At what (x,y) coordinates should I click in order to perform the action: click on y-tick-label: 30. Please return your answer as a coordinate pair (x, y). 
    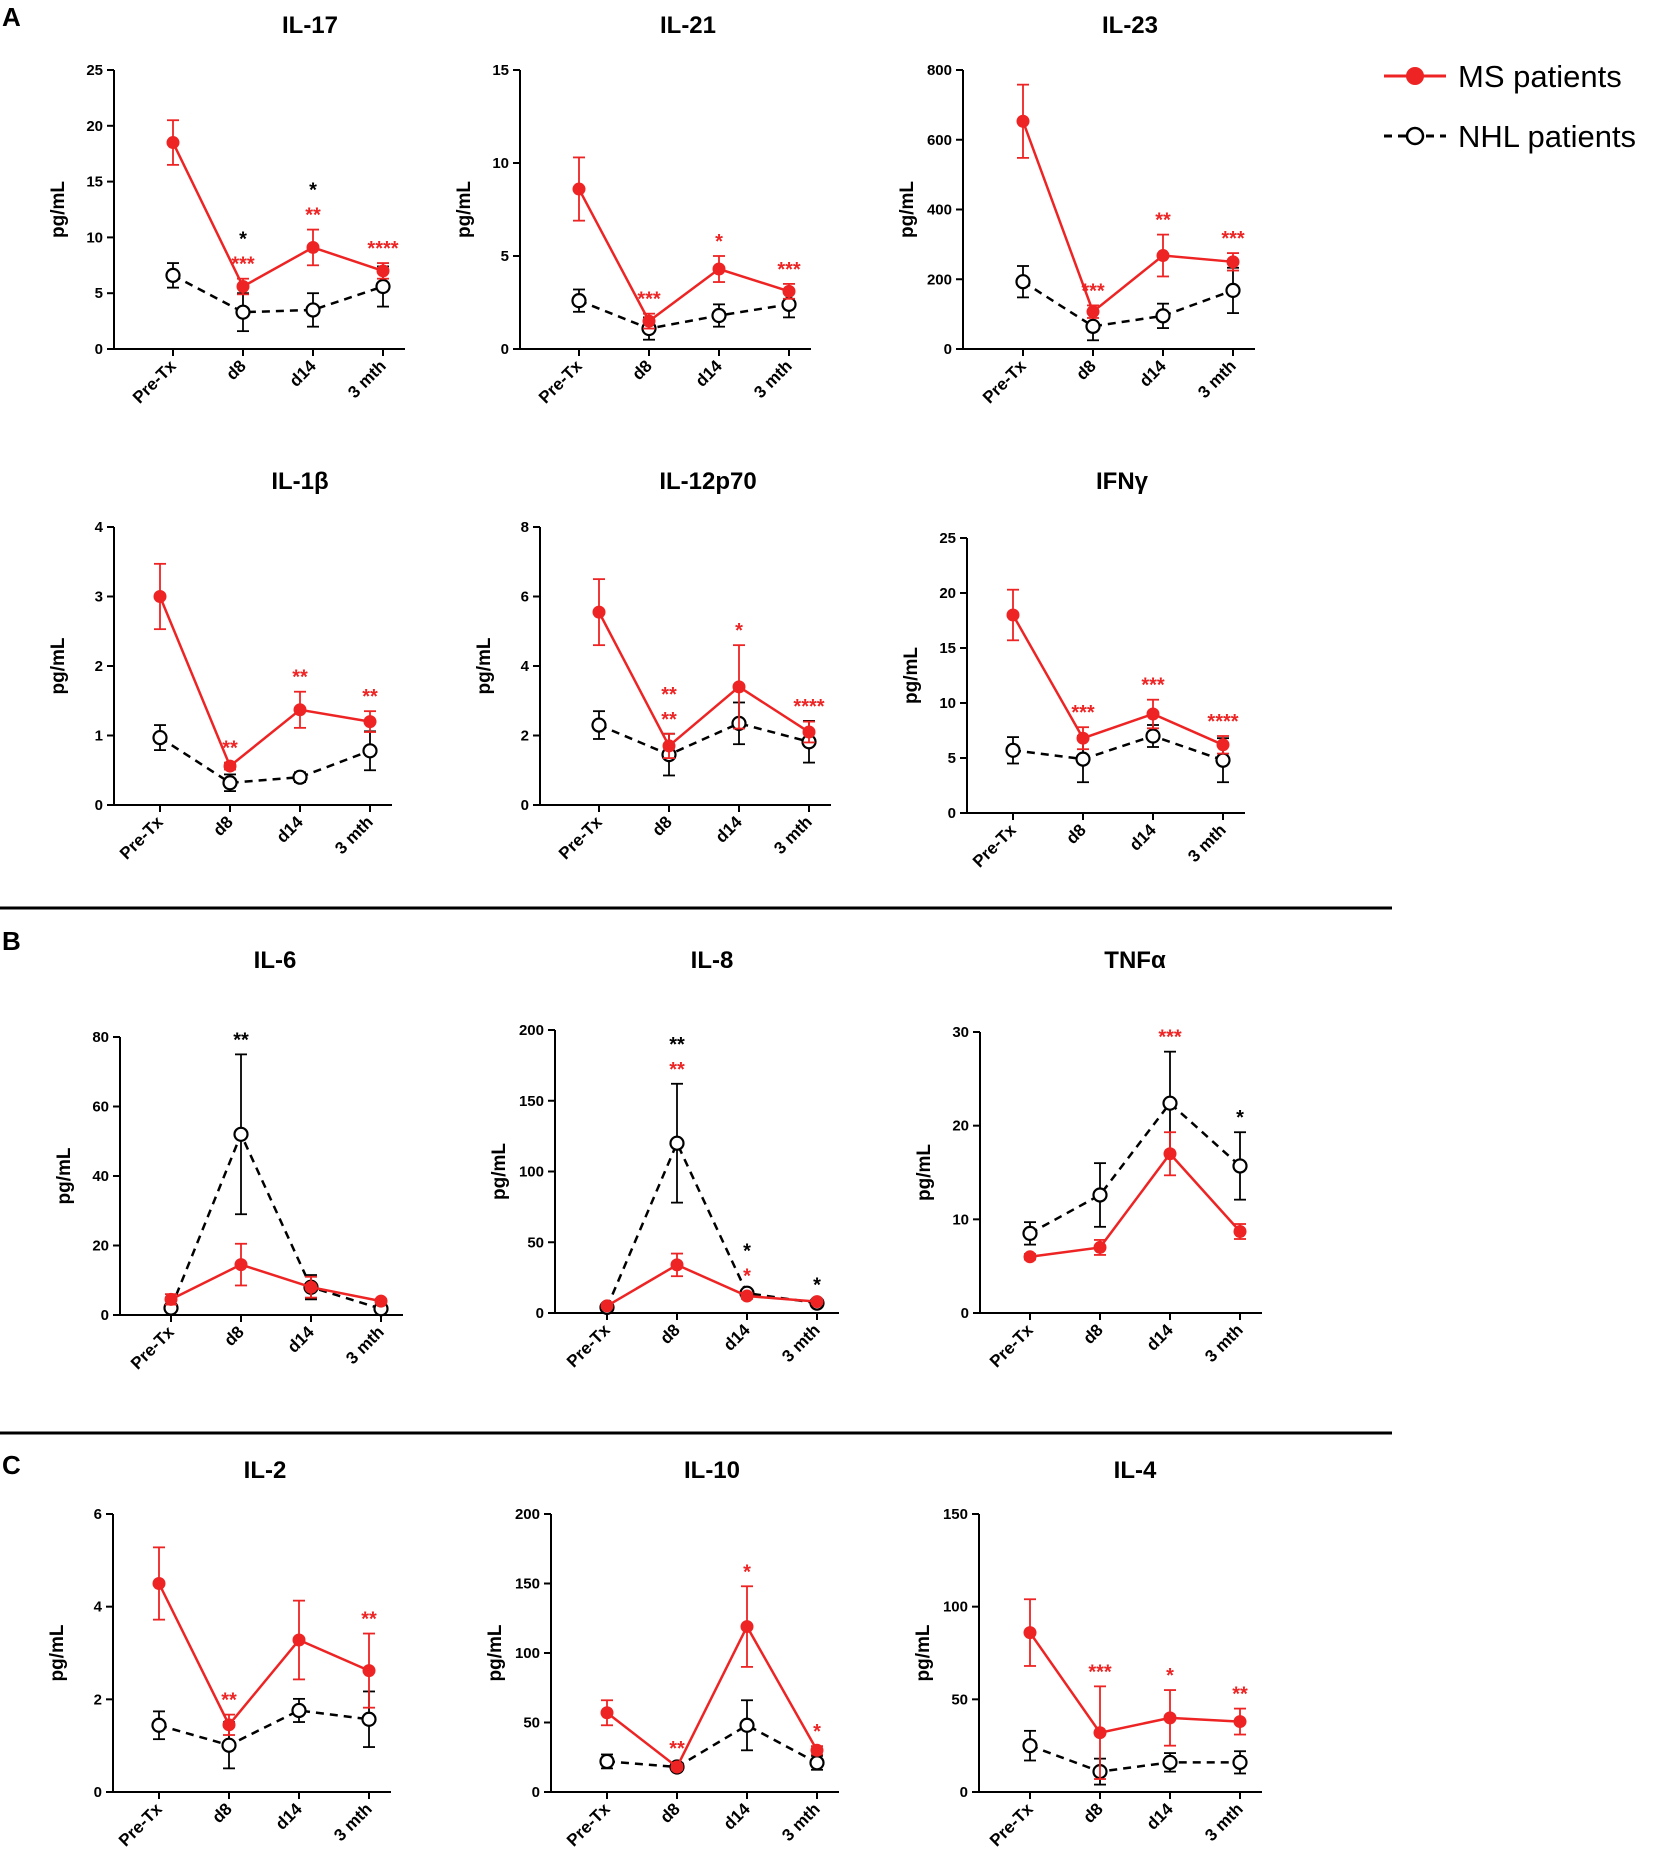
    Looking at the image, I should click on (960, 1032).